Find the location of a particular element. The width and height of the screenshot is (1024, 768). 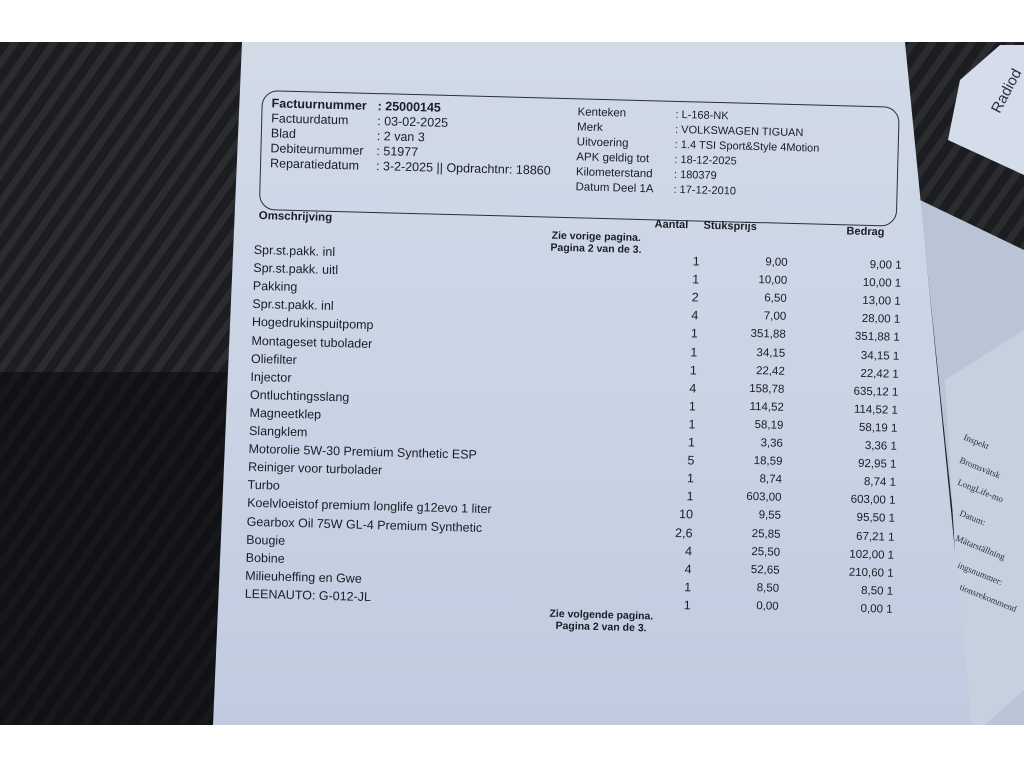

line-unit-price: 7,00 is located at coordinates (775, 317).